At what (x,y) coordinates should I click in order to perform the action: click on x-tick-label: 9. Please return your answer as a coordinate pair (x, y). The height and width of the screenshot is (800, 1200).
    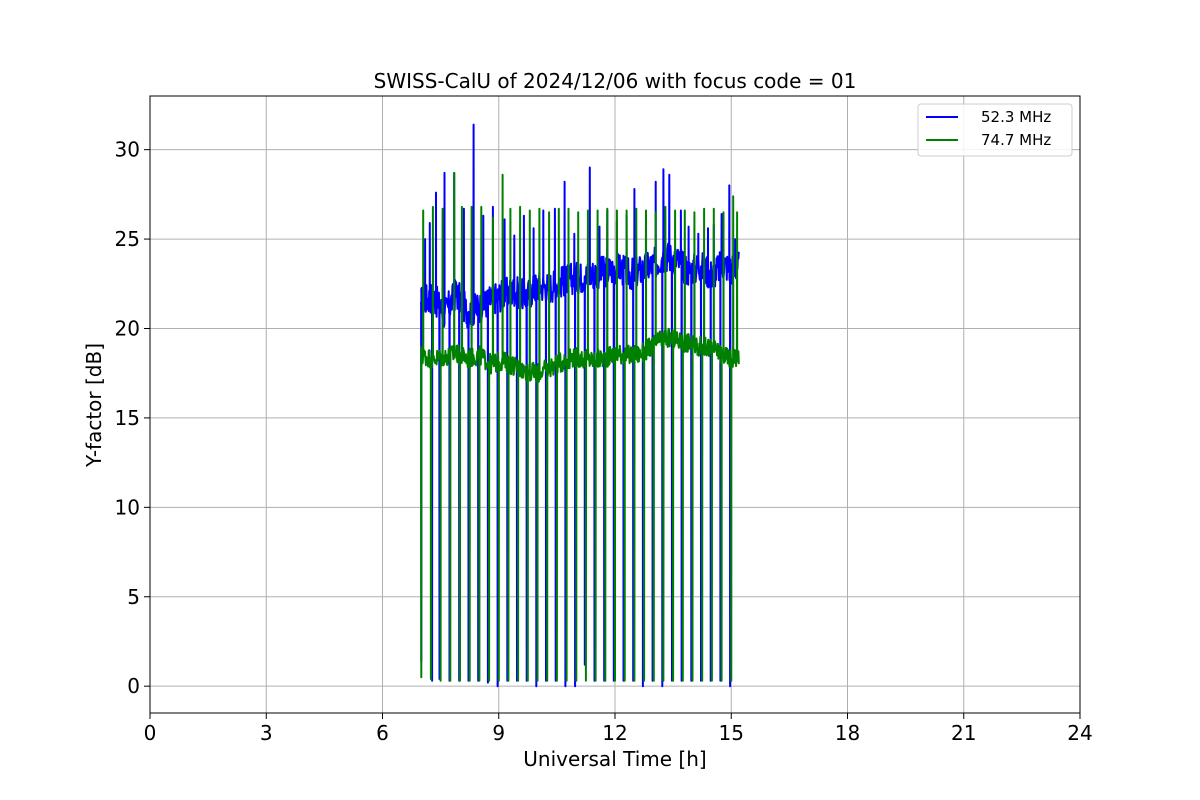
    Looking at the image, I should click on (498, 733).